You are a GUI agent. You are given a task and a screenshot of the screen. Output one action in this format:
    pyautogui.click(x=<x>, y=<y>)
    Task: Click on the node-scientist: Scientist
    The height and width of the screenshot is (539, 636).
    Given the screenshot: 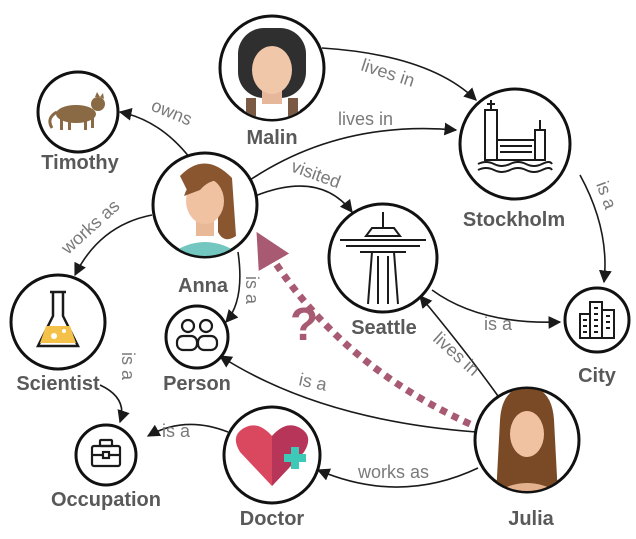 What is the action you would take?
    pyautogui.click(x=58, y=334)
    